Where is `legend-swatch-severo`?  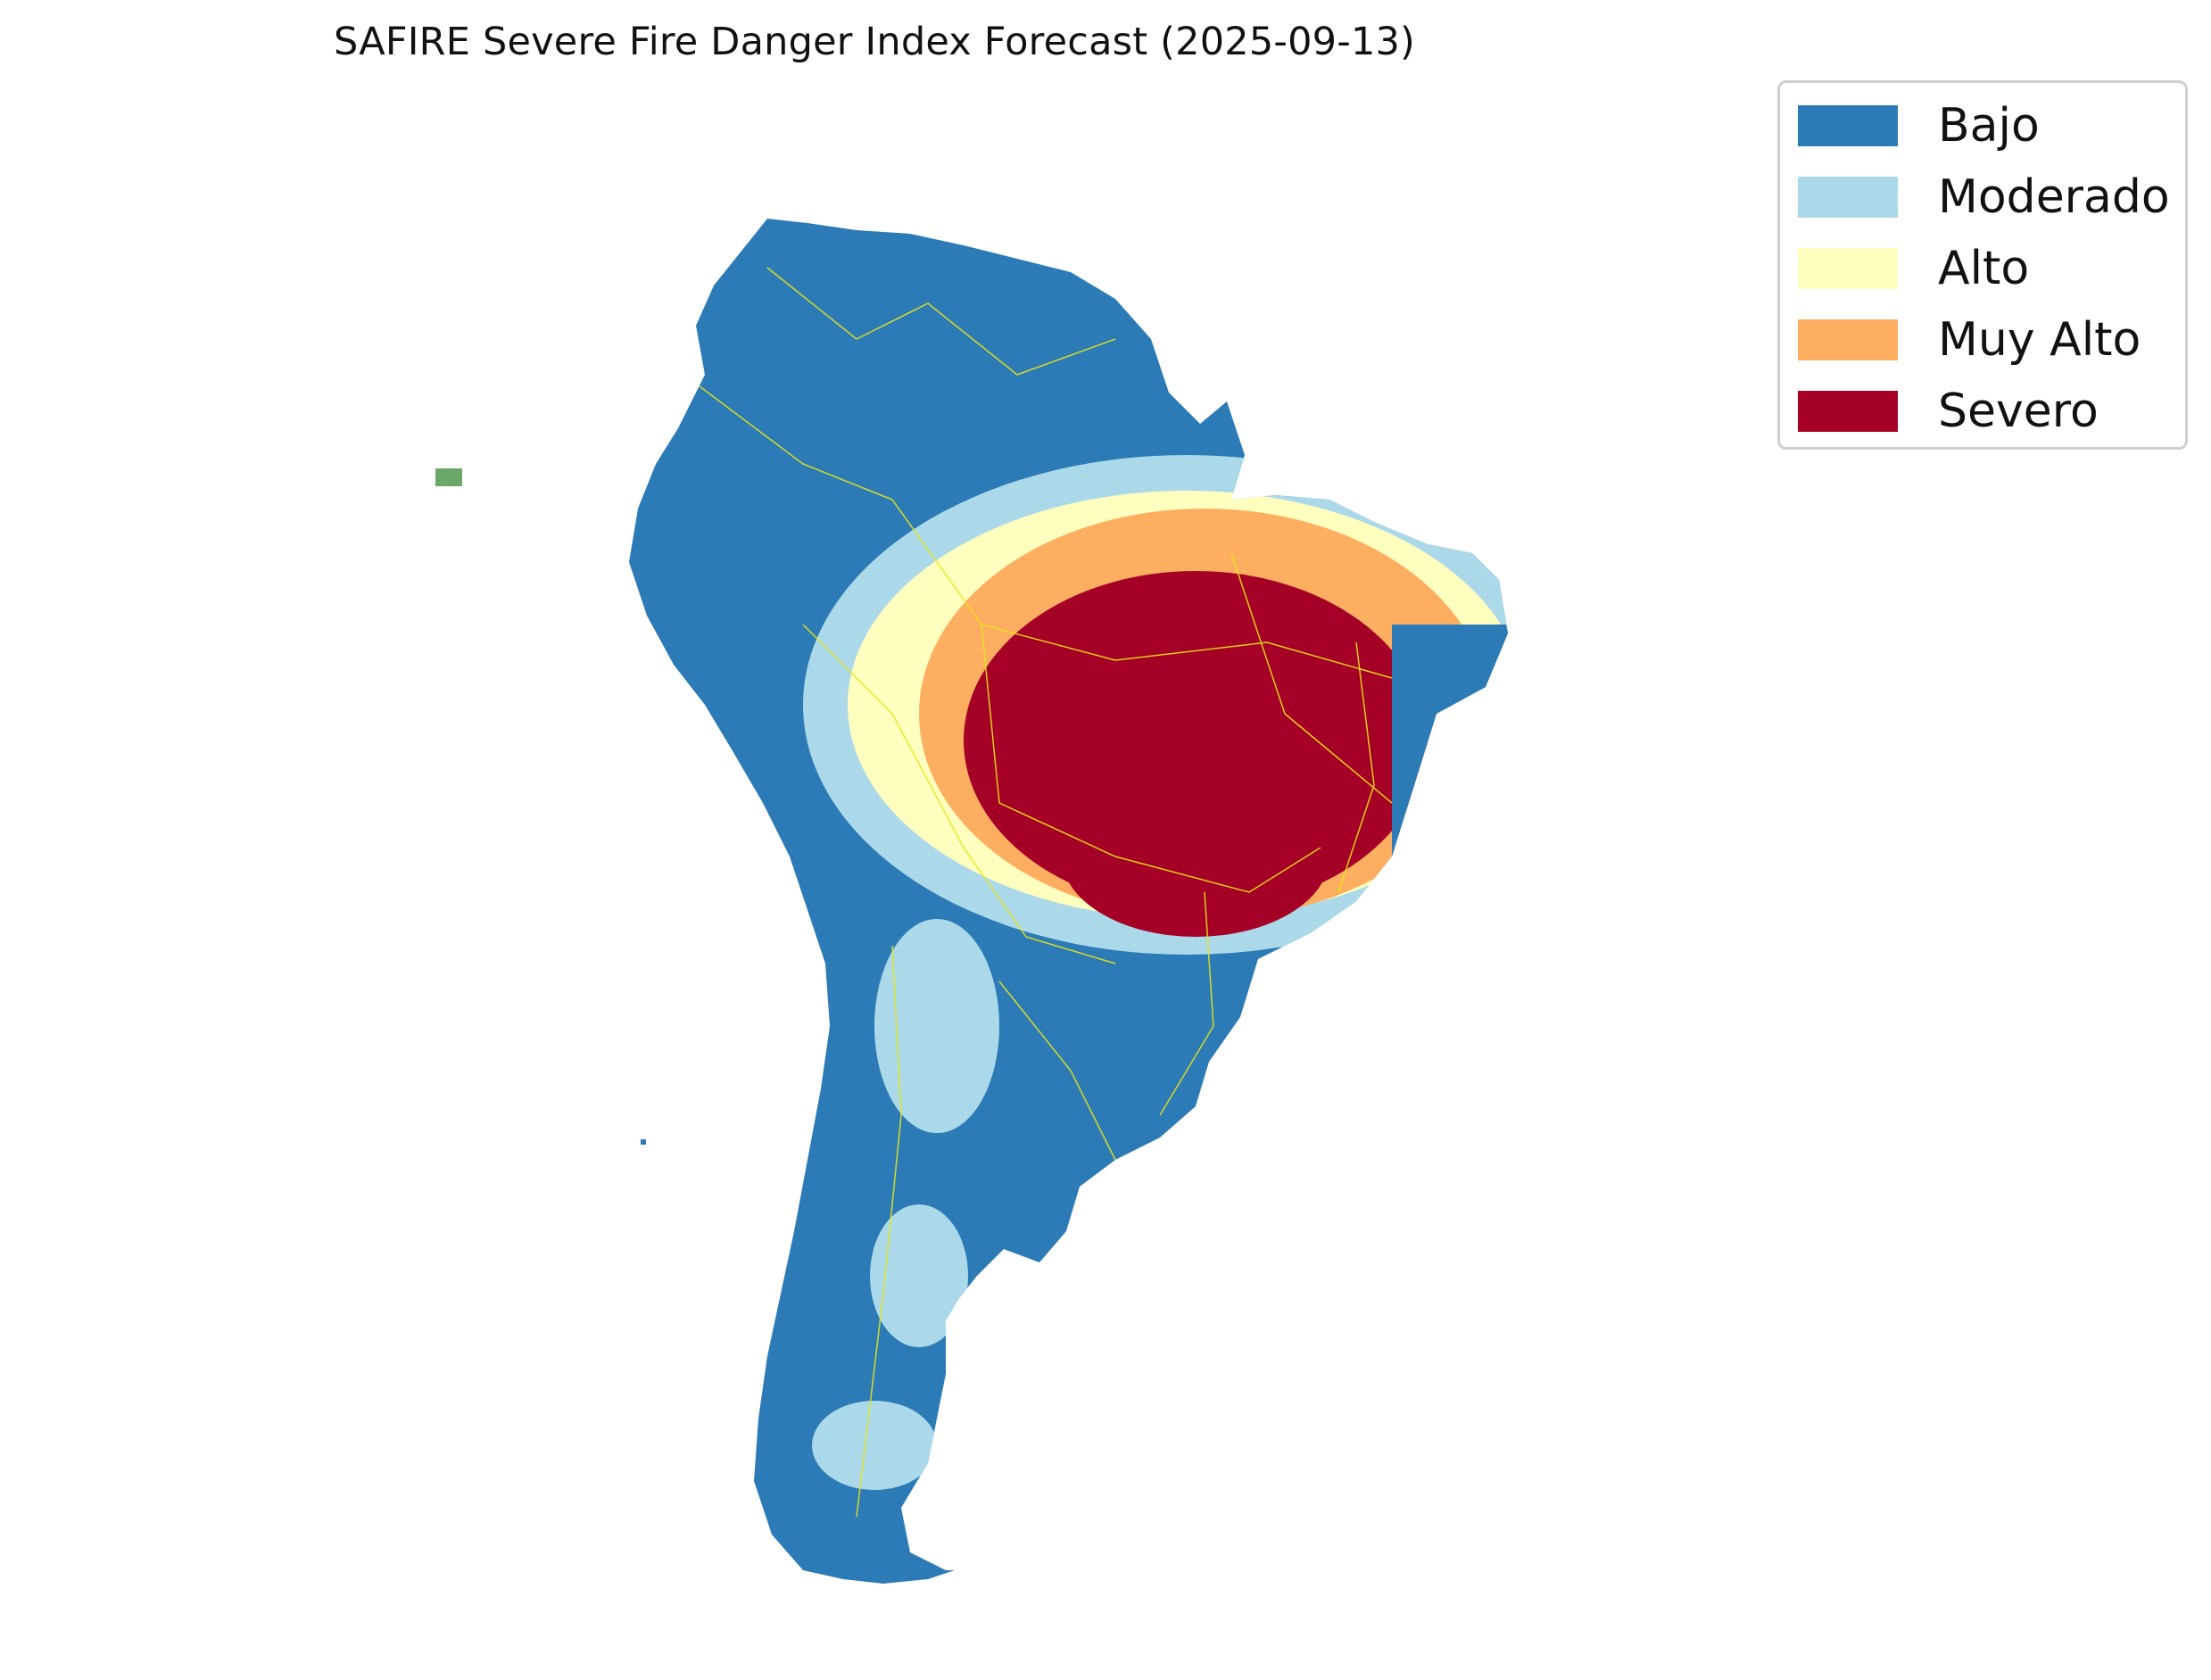
legend-swatch-severo is located at coordinates (1848, 411).